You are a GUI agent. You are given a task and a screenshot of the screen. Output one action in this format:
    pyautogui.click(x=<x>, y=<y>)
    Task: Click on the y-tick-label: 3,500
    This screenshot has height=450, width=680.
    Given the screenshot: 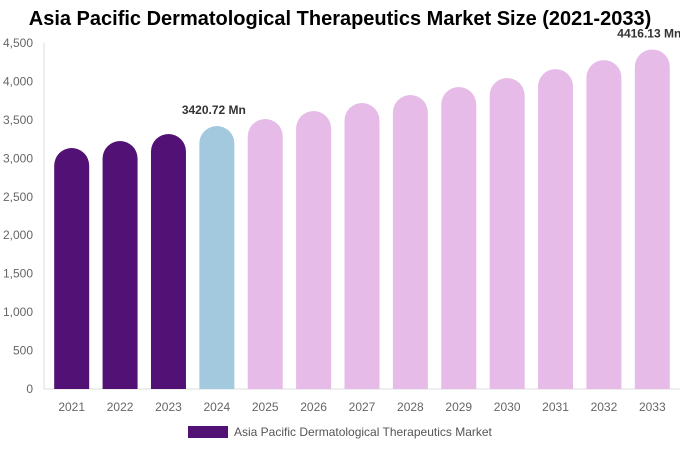 What is the action you would take?
    pyautogui.click(x=18, y=120)
    